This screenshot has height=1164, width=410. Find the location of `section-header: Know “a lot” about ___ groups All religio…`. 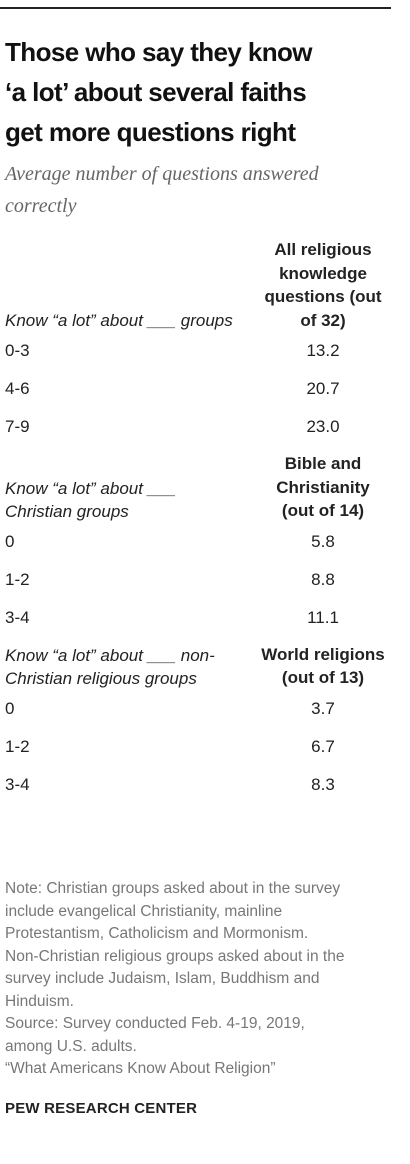

section-header: Know “a lot” about ___ groups All religio… is located at coordinates (197, 285).